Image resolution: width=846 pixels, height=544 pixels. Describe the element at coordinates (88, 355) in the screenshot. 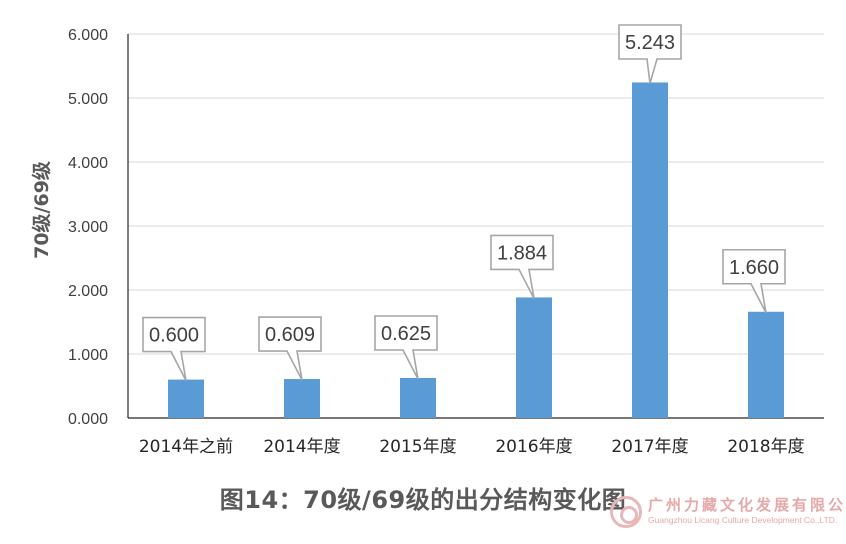

I see `y-tick-label: 1.000` at that location.